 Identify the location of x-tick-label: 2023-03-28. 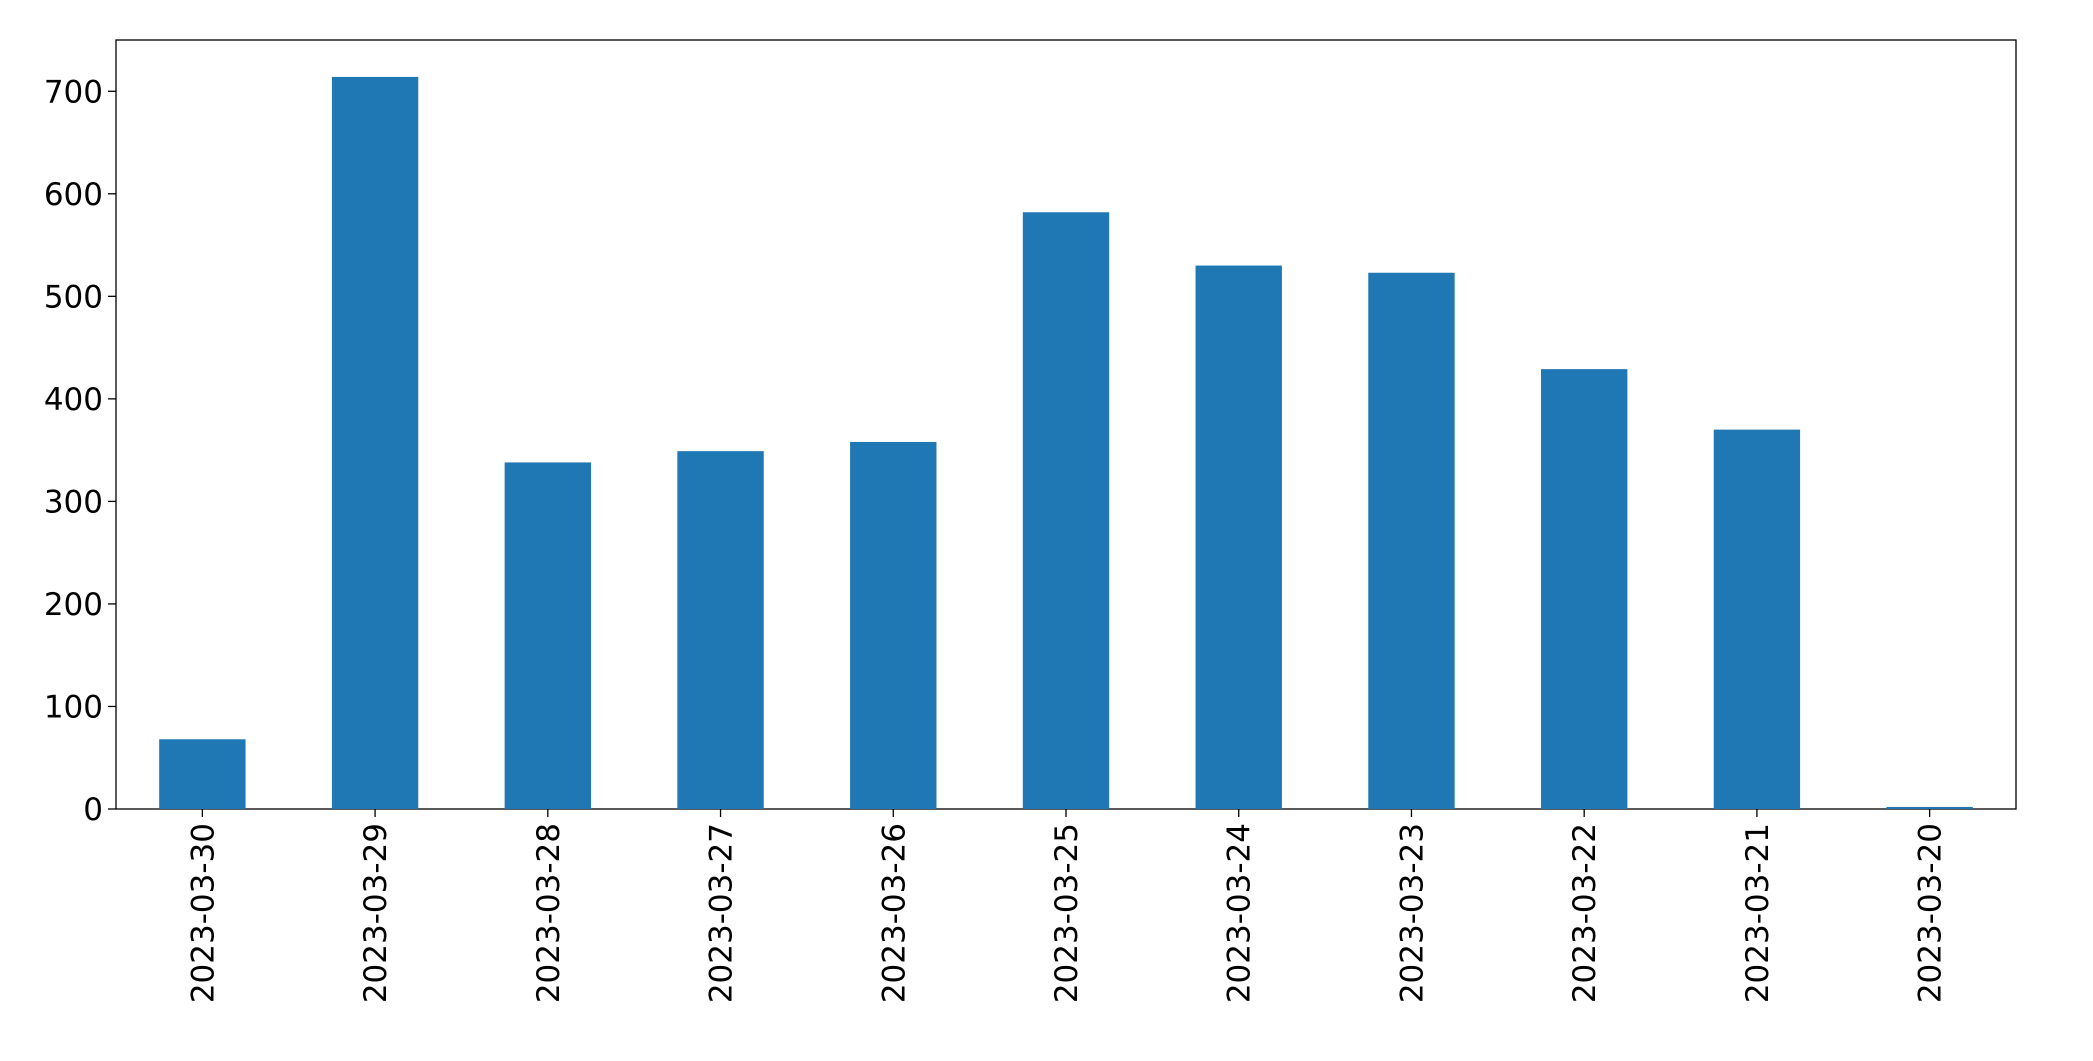
(549, 913).